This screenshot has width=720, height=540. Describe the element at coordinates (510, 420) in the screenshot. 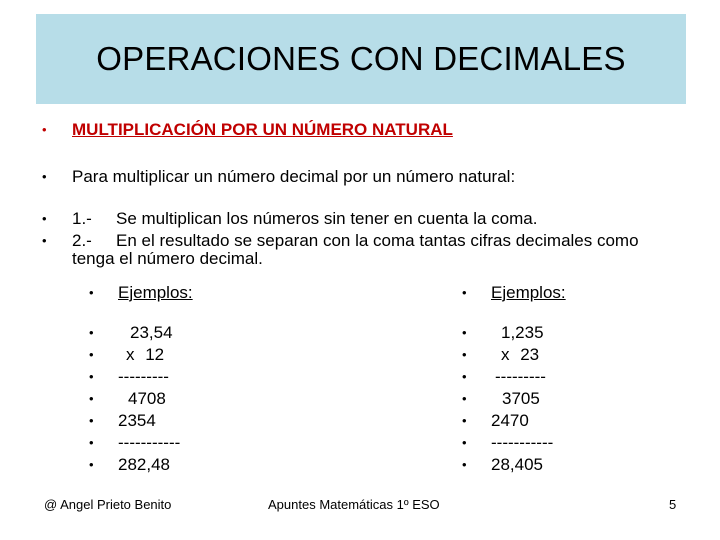

I see `example-line: 2470` at that location.